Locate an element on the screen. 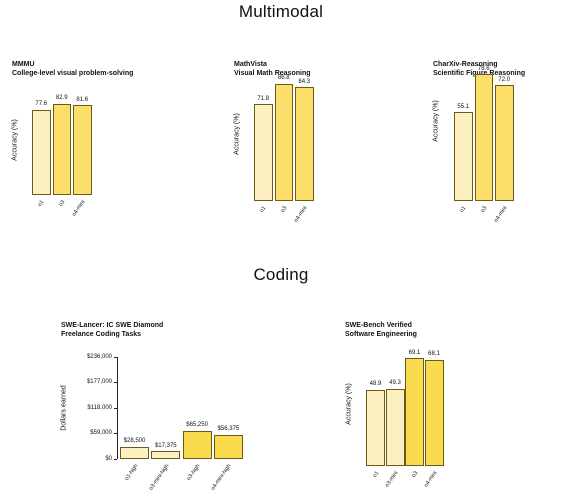 The height and width of the screenshot is (500, 562). chart-title-main: SWE-Bench Verified is located at coordinates (378, 325).